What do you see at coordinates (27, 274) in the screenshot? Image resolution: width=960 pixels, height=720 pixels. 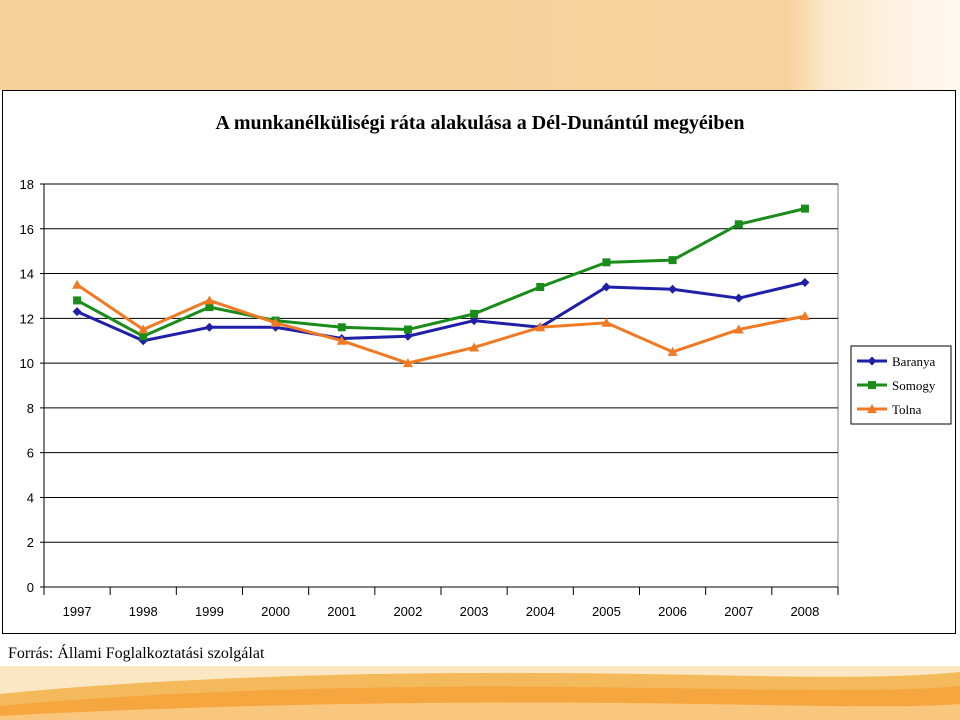 I see `y-tick-label: 14` at bounding box center [27, 274].